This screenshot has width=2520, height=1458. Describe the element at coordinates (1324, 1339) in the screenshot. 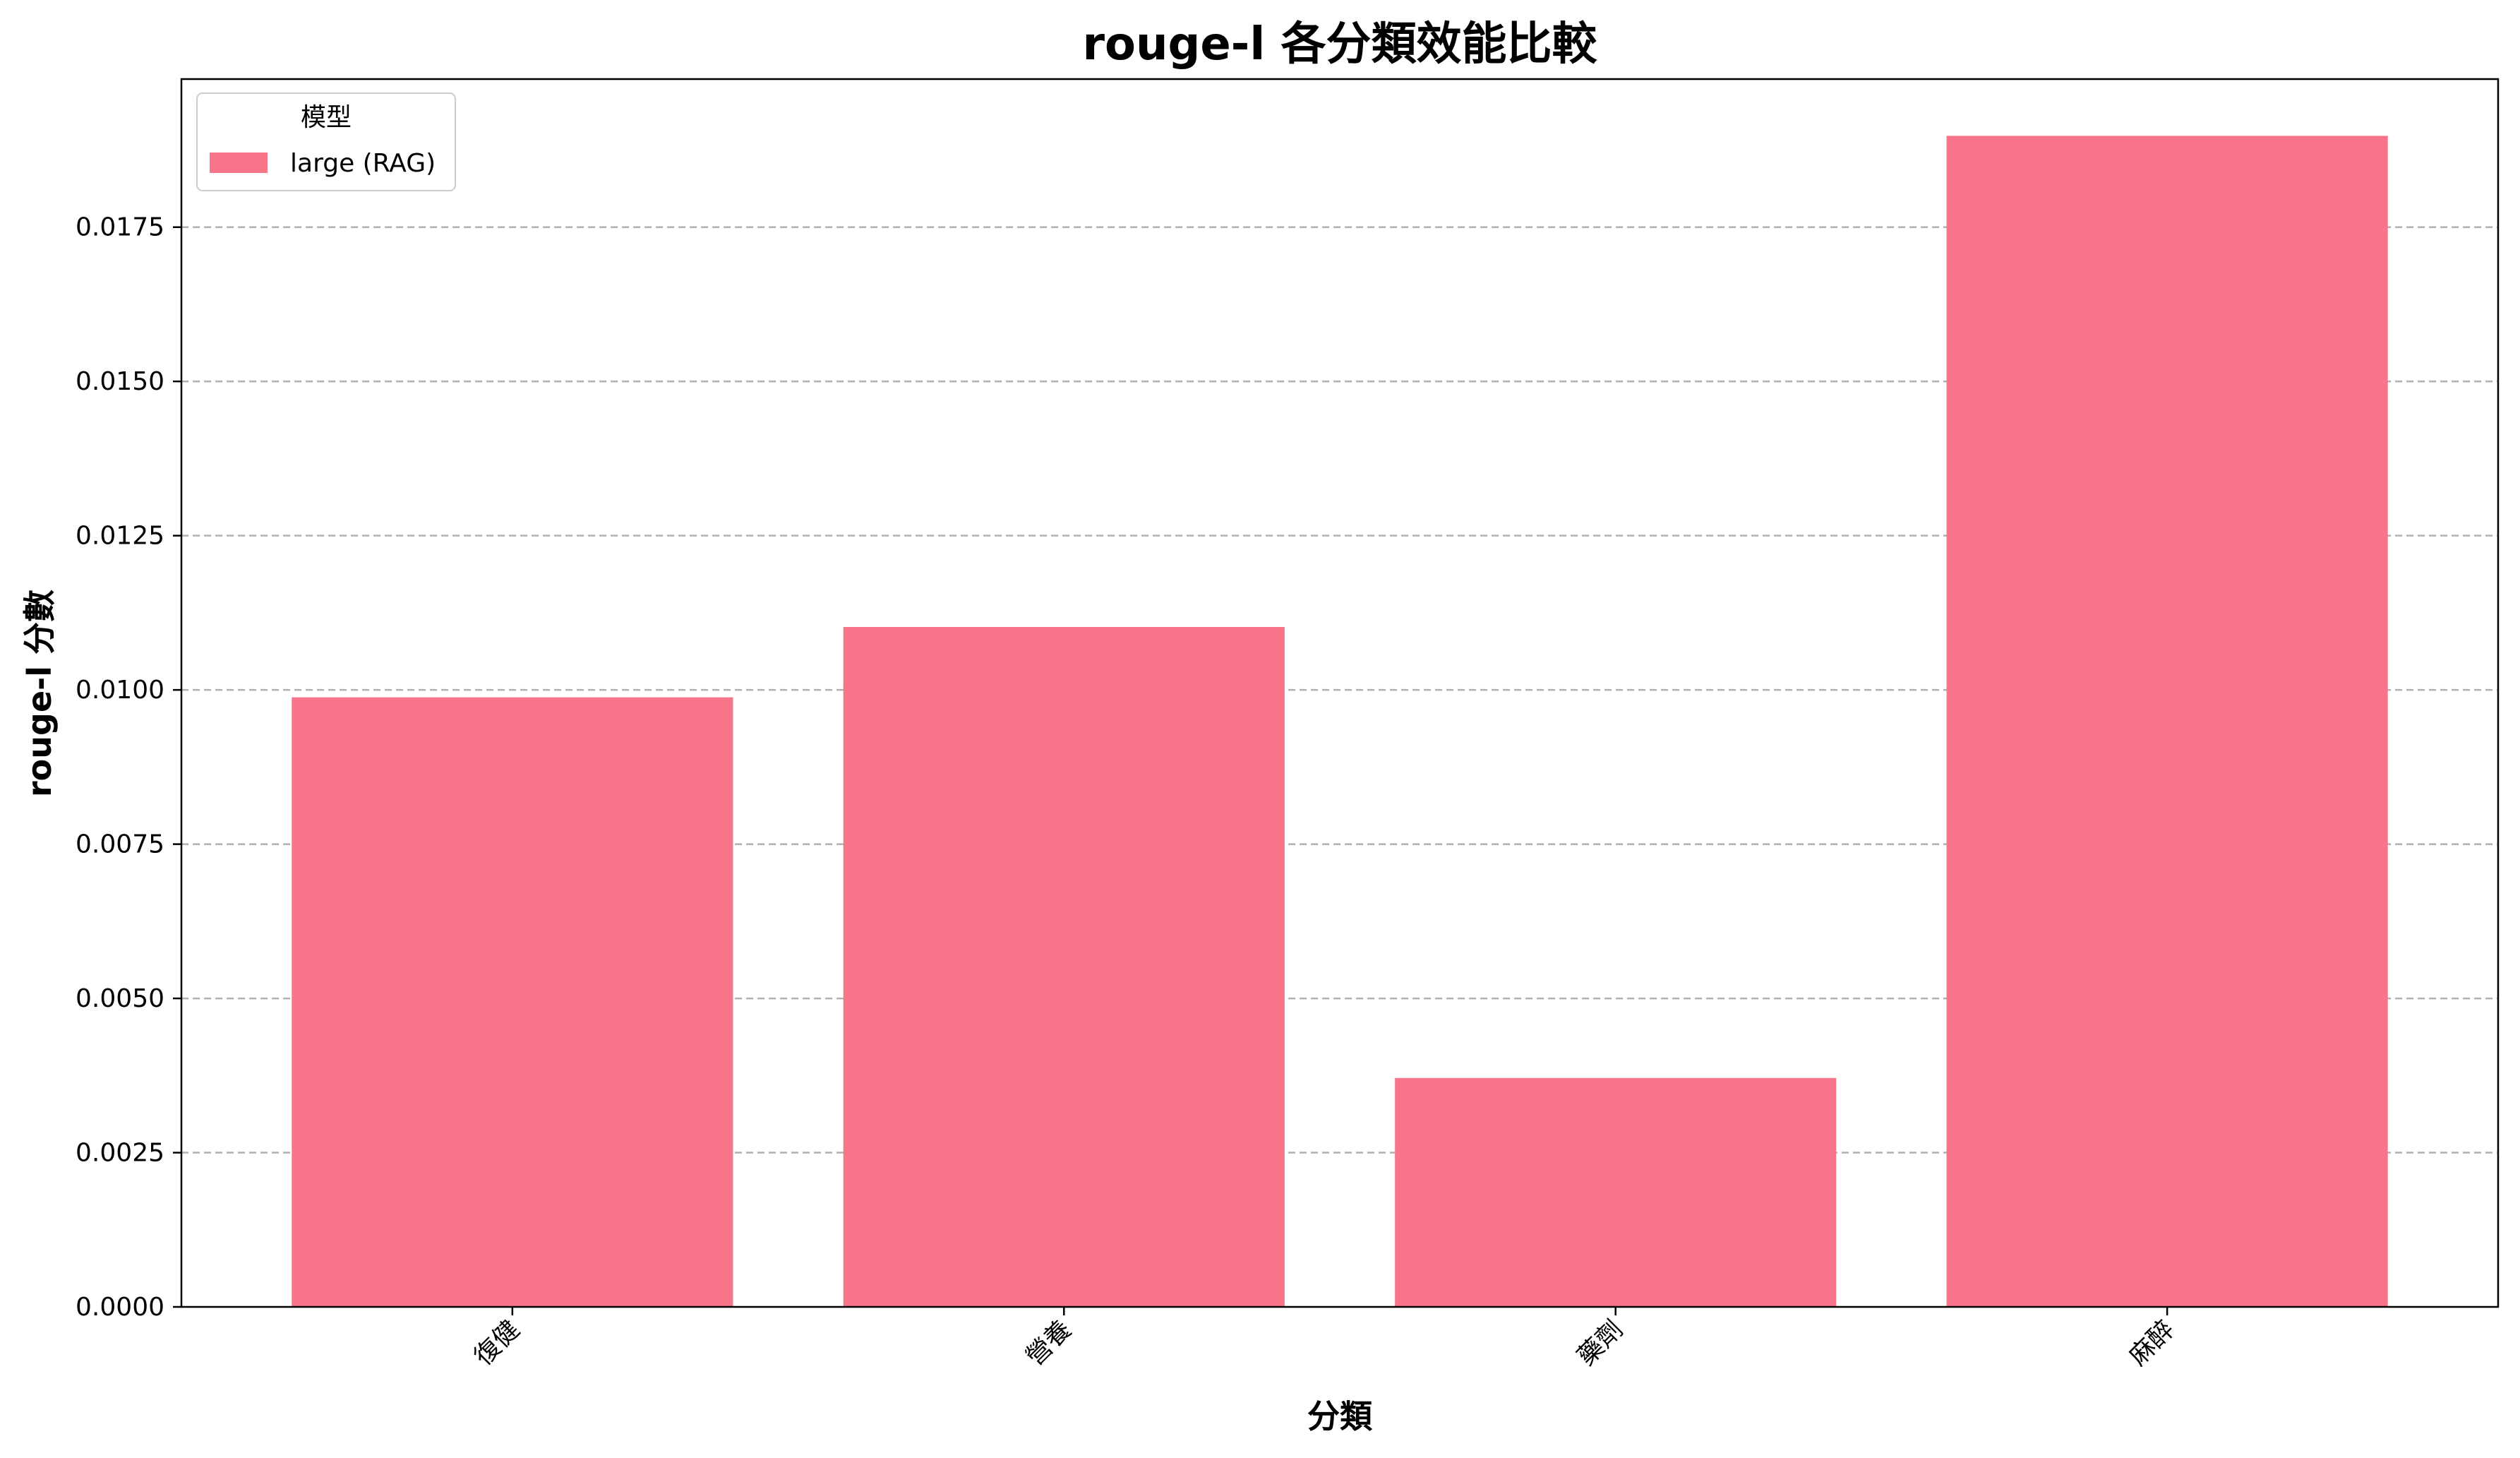

I see `x-axis-ticks: 復健 營養 藥劑 麻醉` at that location.